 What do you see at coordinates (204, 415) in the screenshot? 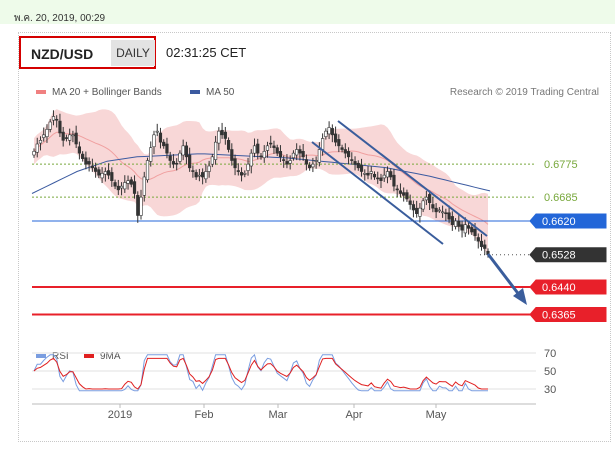
I see `x-tick-label-Feb: Feb` at bounding box center [204, 415].